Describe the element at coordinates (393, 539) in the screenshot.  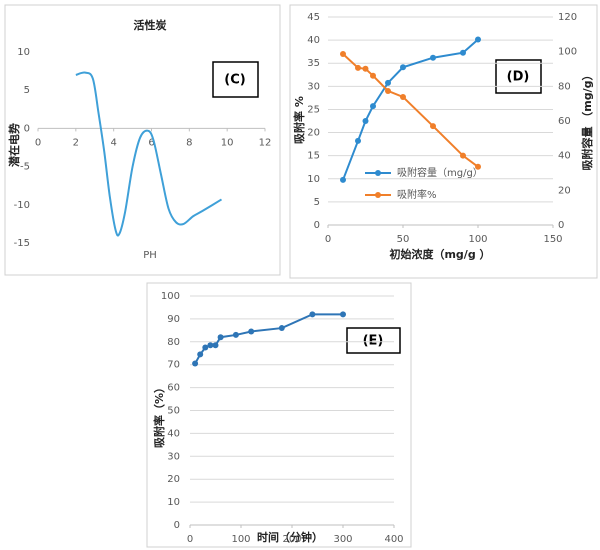
I see `x-tick-label: 400` at that location.